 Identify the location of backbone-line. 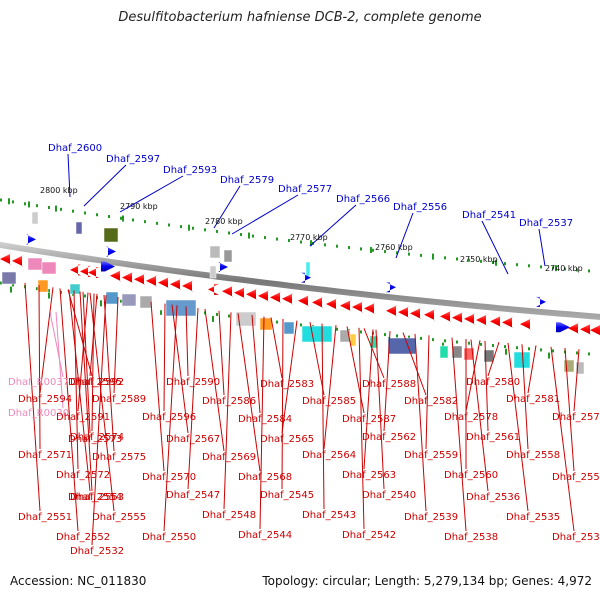
(300, 280).